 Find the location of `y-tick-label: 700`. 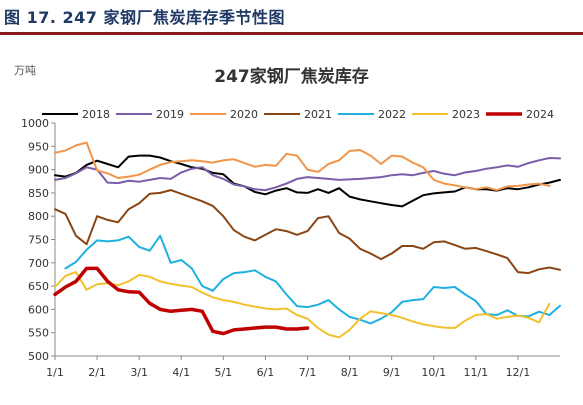

y-tick-label: 700 is located at coordinates (38, 263).